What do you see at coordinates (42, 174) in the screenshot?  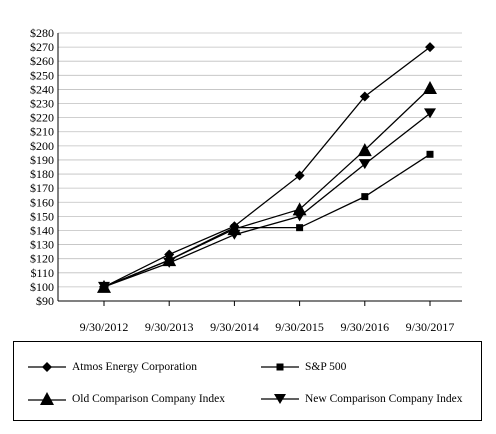 I see `y-tick-label: $180` at bounding box center [42, 174].